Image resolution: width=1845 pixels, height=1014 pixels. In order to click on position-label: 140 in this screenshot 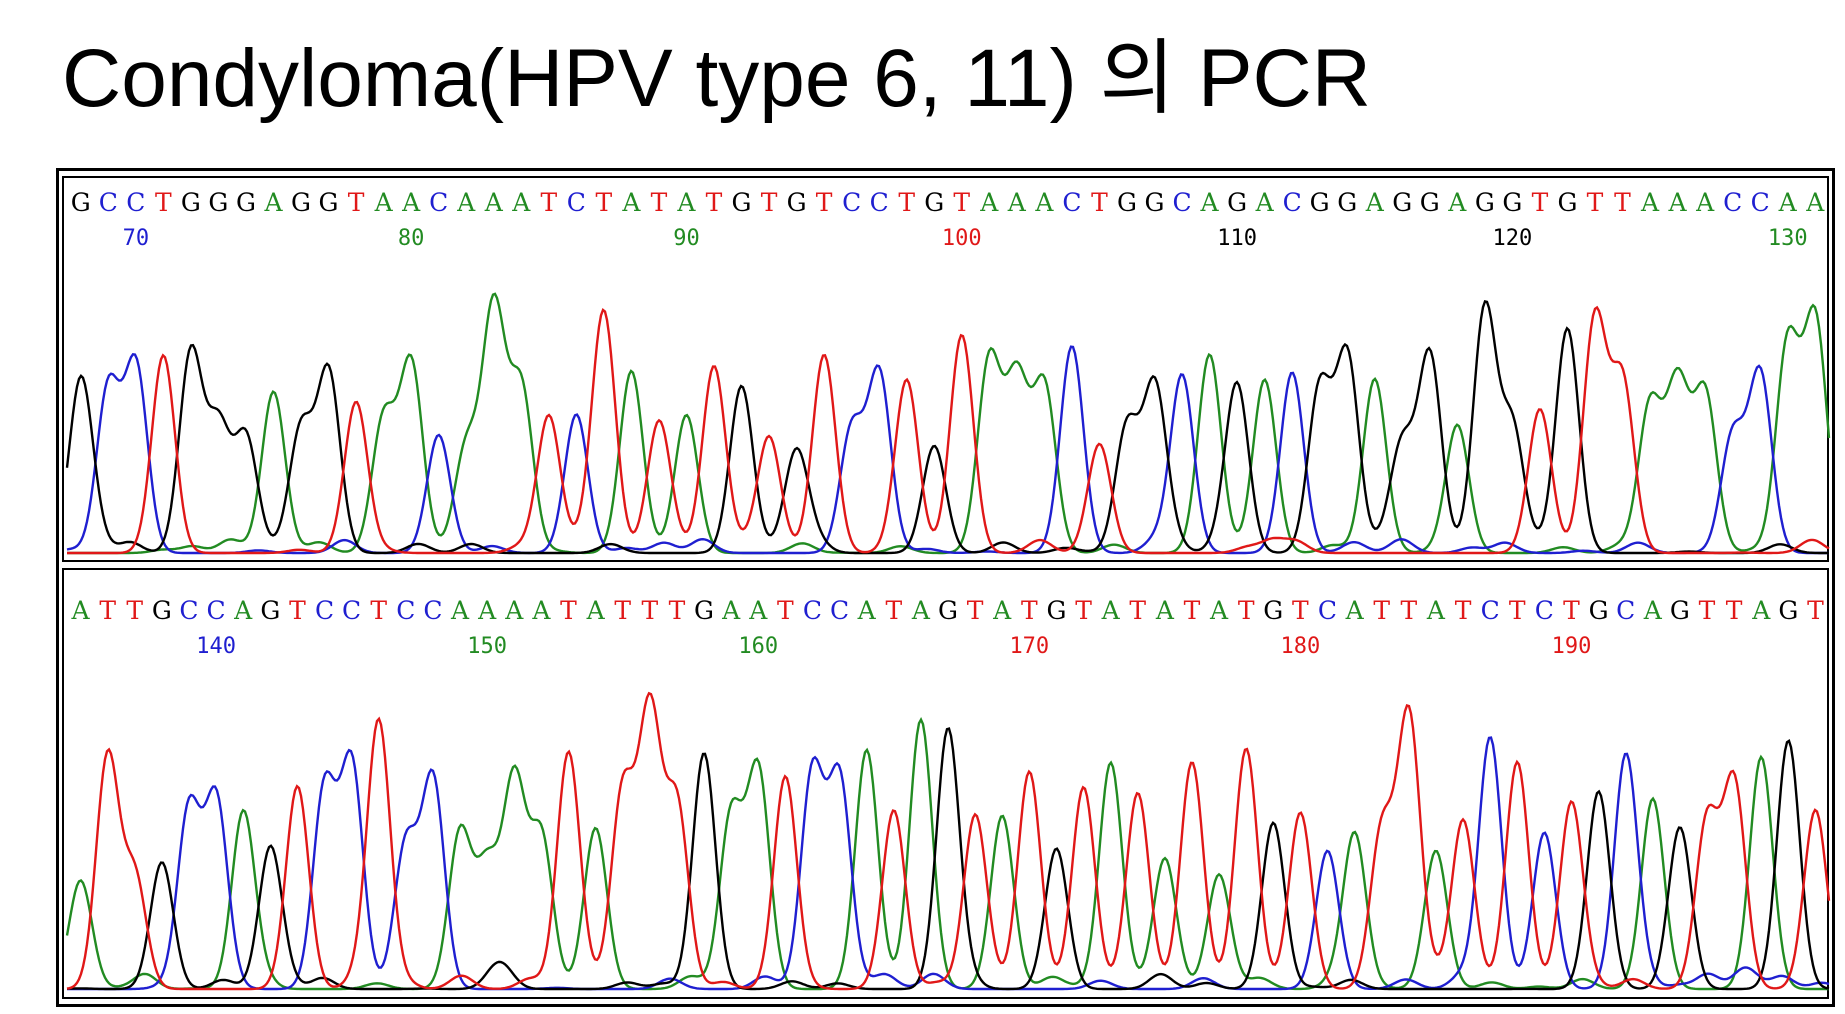, I will do `click(216, 646)`.